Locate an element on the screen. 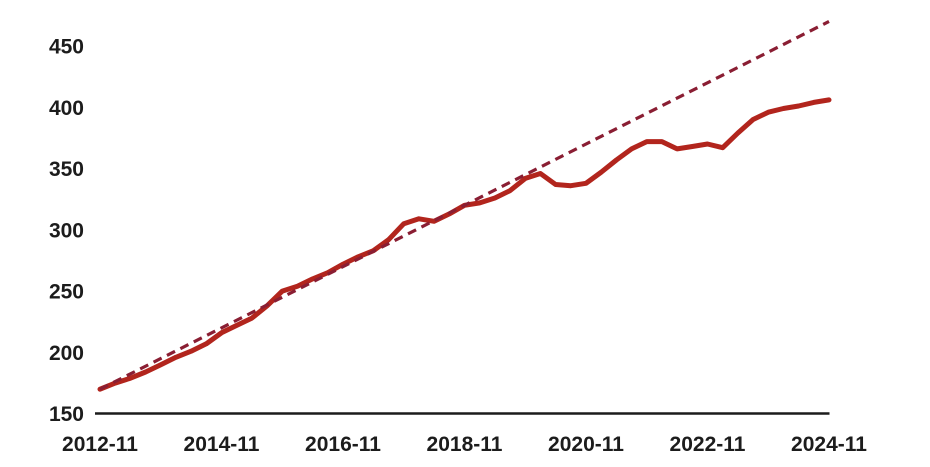 Image resolution: width=930 pixels, height=467 pixels. y-tick-label: 450 is located at coordinates (66, 46).